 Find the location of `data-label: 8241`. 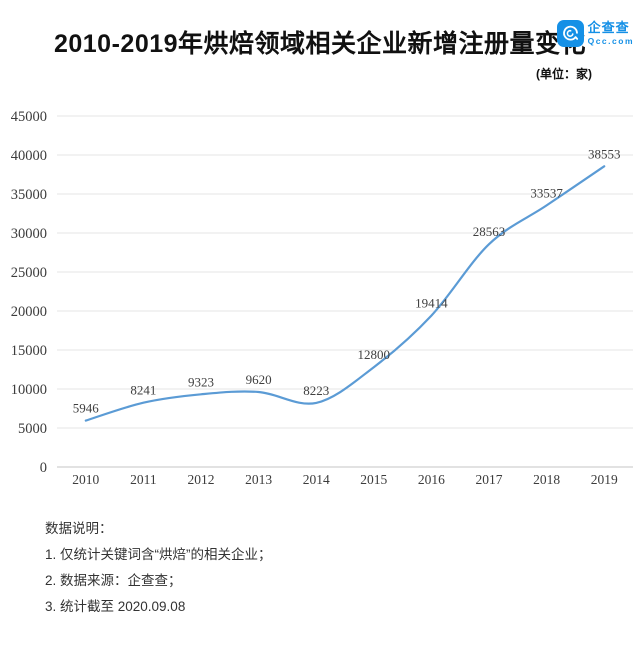

data-label: 8241 is located at coordinates (143, 390).